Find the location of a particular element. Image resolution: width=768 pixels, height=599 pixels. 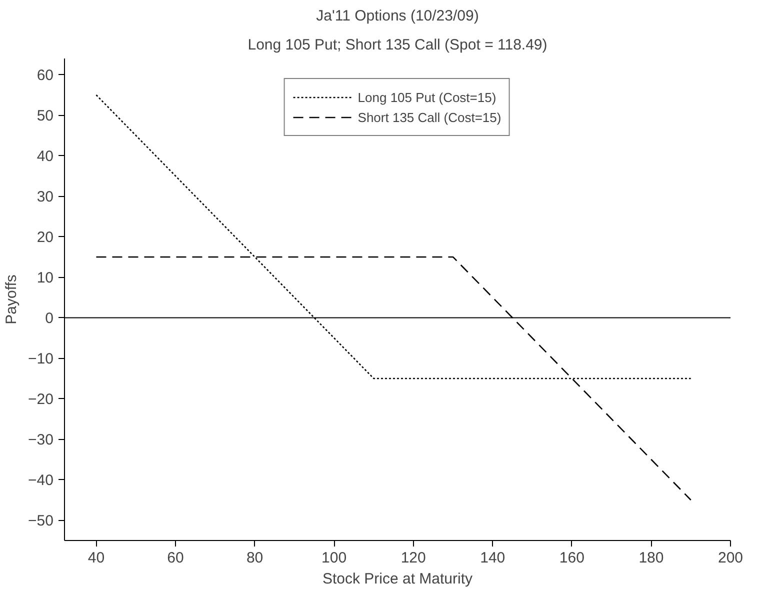

chart-subtitle: Long 105 Put; Short 135 Call (Spot = 118.49) is located at coordinates (398, 45).